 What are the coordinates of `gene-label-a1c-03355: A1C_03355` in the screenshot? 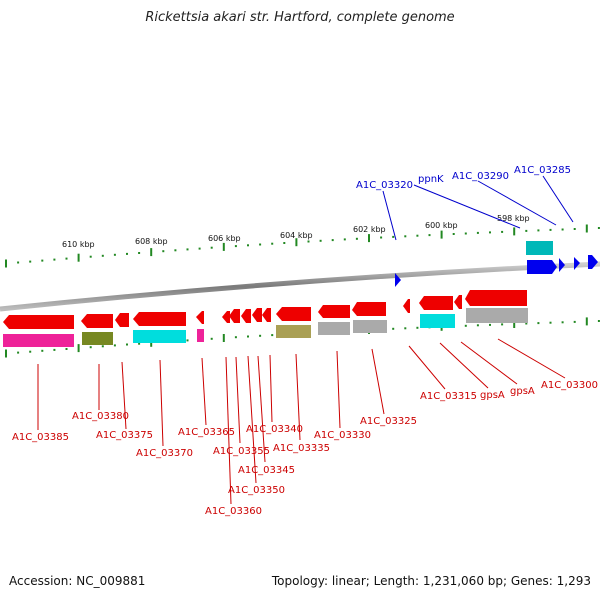 It's located at (241, 451).